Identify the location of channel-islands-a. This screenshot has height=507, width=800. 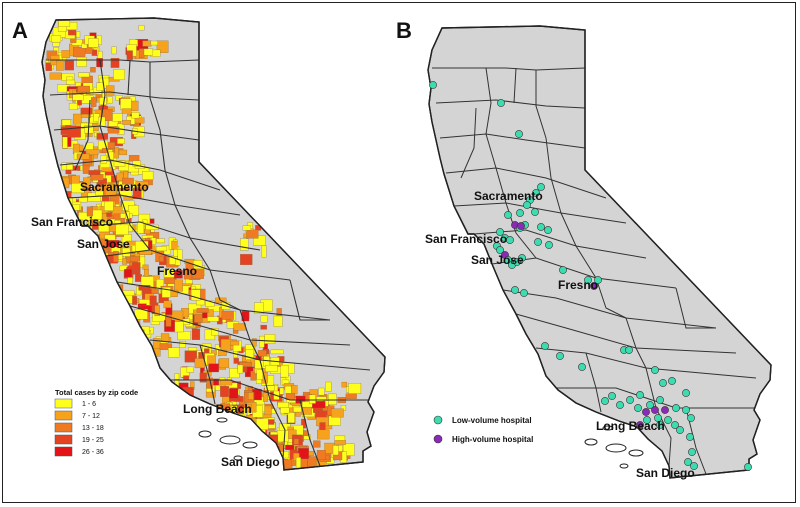
(228, 439).